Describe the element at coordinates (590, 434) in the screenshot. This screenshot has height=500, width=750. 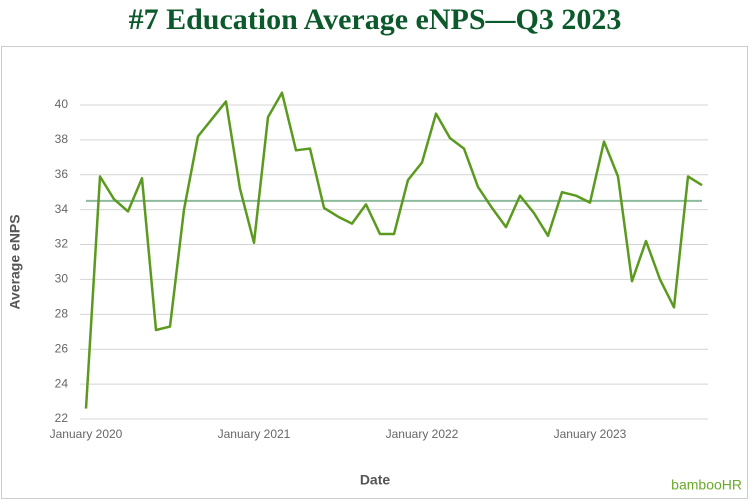
I see `x-tick-label: January 2023` at that location.